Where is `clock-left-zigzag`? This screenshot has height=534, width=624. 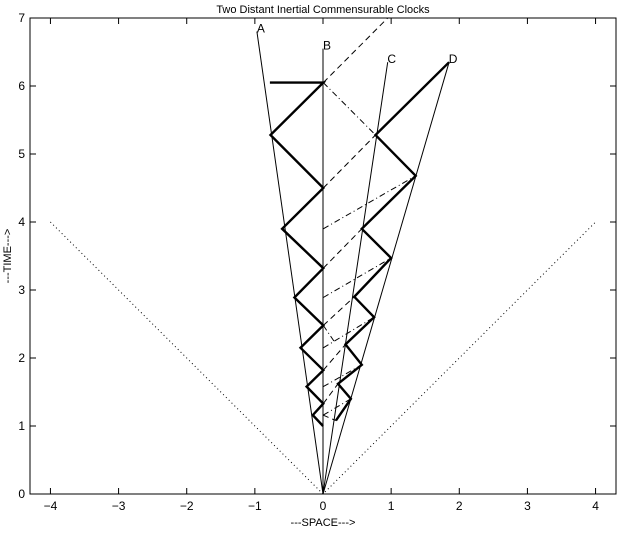 clock-left-zigzag is located at coordinates (297, 254).